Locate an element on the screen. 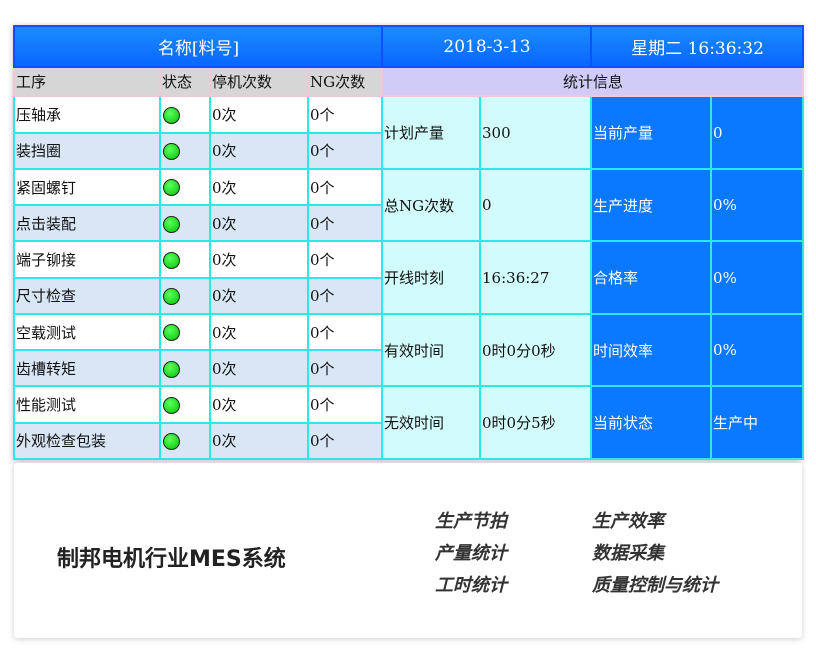 This screenshot has height=664, width=816. feature-item: 产量统计 is located at coordinates (471, 553).